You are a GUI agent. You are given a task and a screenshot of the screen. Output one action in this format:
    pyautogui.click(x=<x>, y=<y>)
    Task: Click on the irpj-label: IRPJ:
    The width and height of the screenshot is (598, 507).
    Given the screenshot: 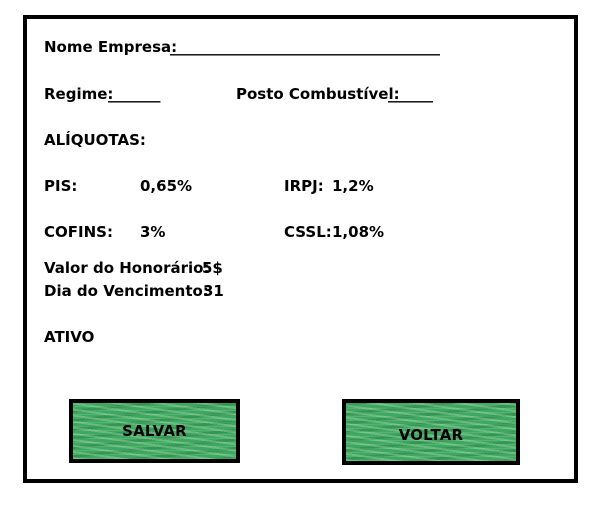 What is the action you would take?
    pyautogui.click(x=304, y=186)
    